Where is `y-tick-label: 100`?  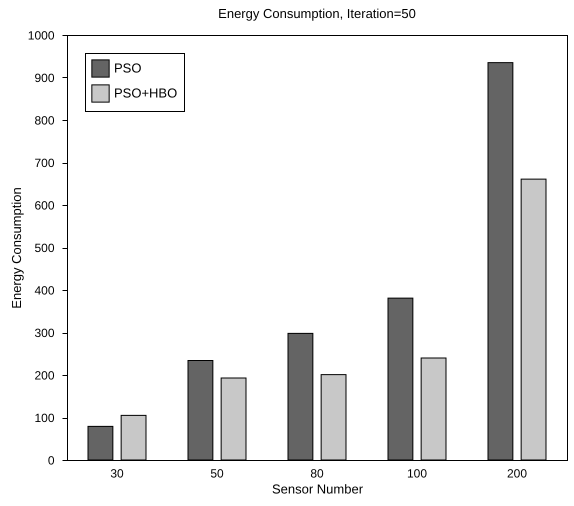
y-tick-label: 100 is located at coordinates (44, 418).